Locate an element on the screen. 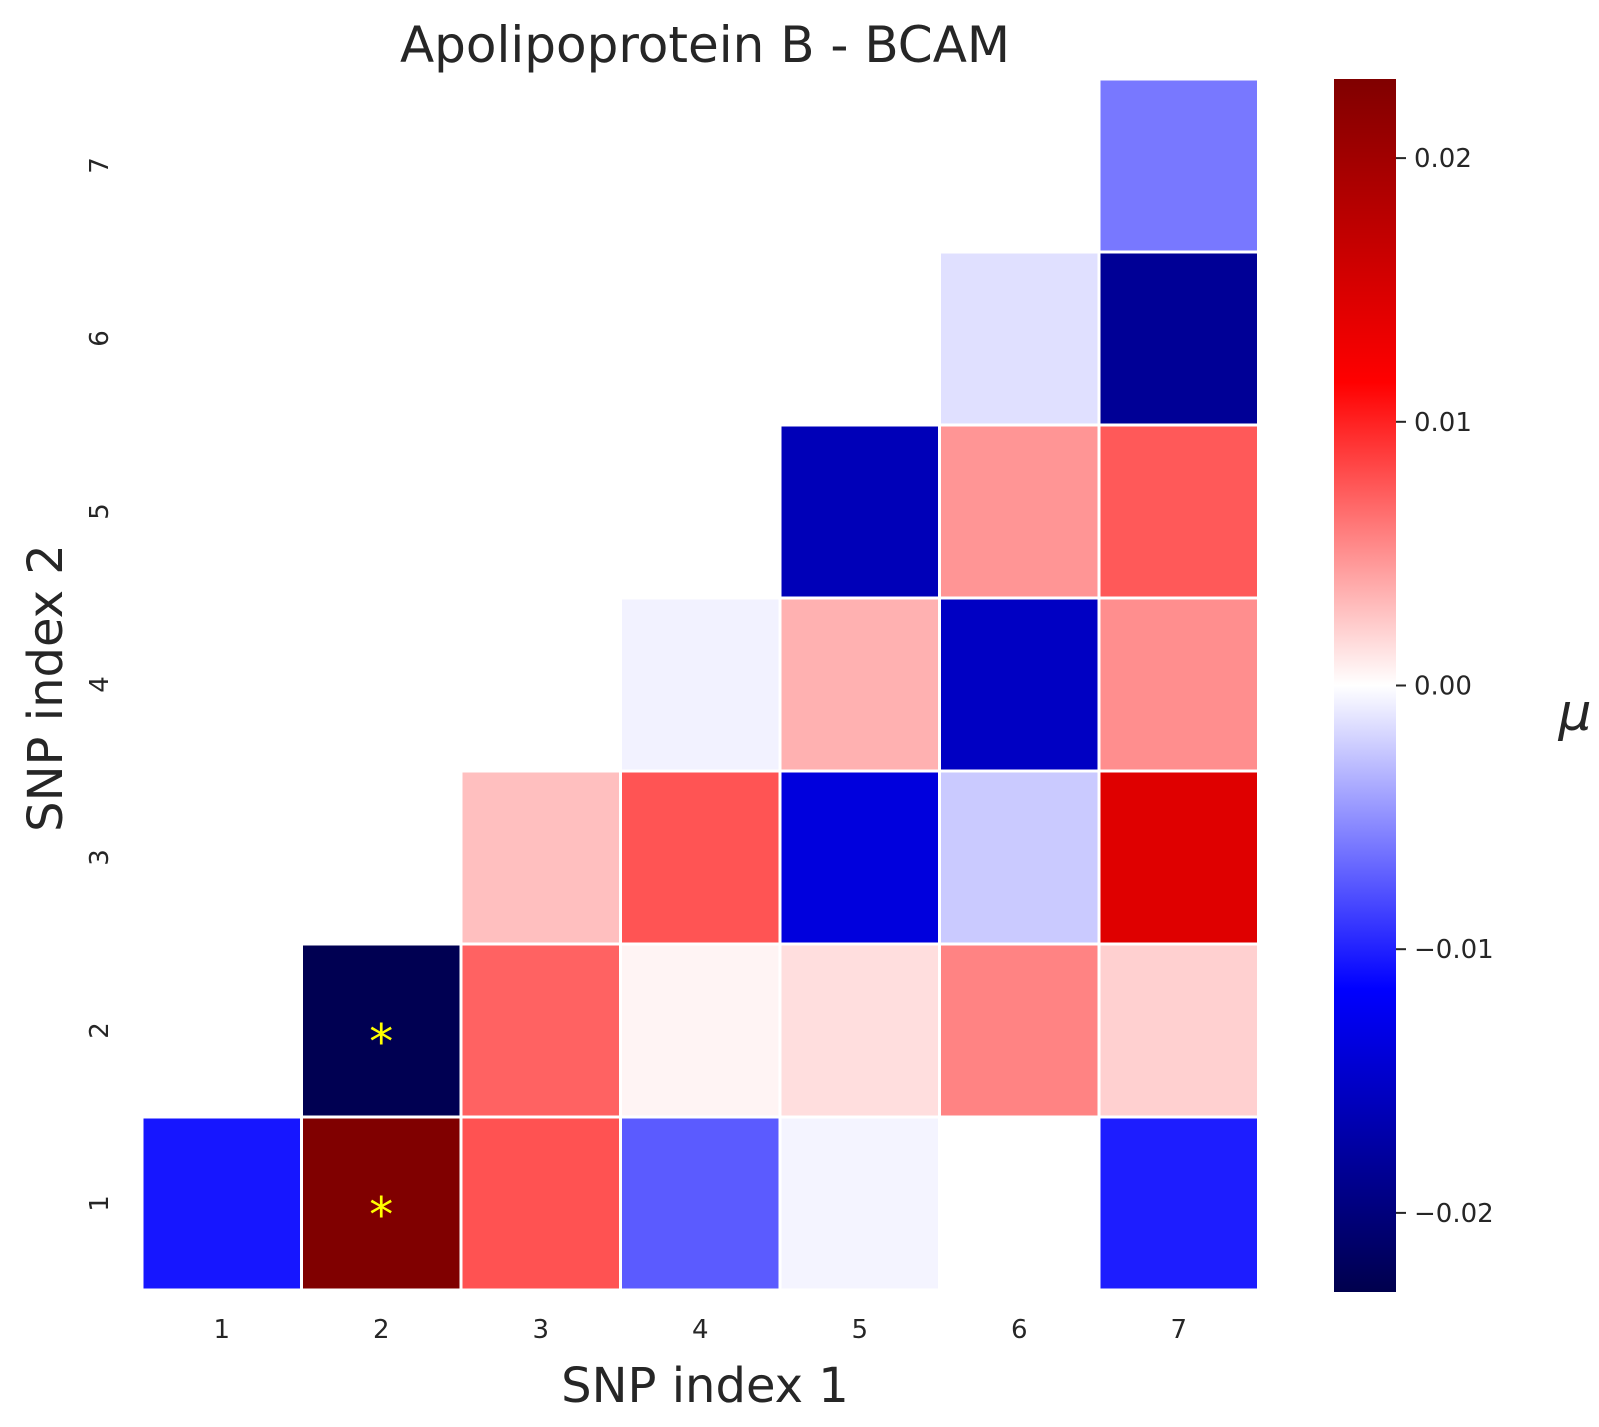 This screenshot has width=1599, height=1427. colorbar-ticks: 0.02 0.01 0.00 −0.01 −0.02 is located at coordinates (1445, 686).